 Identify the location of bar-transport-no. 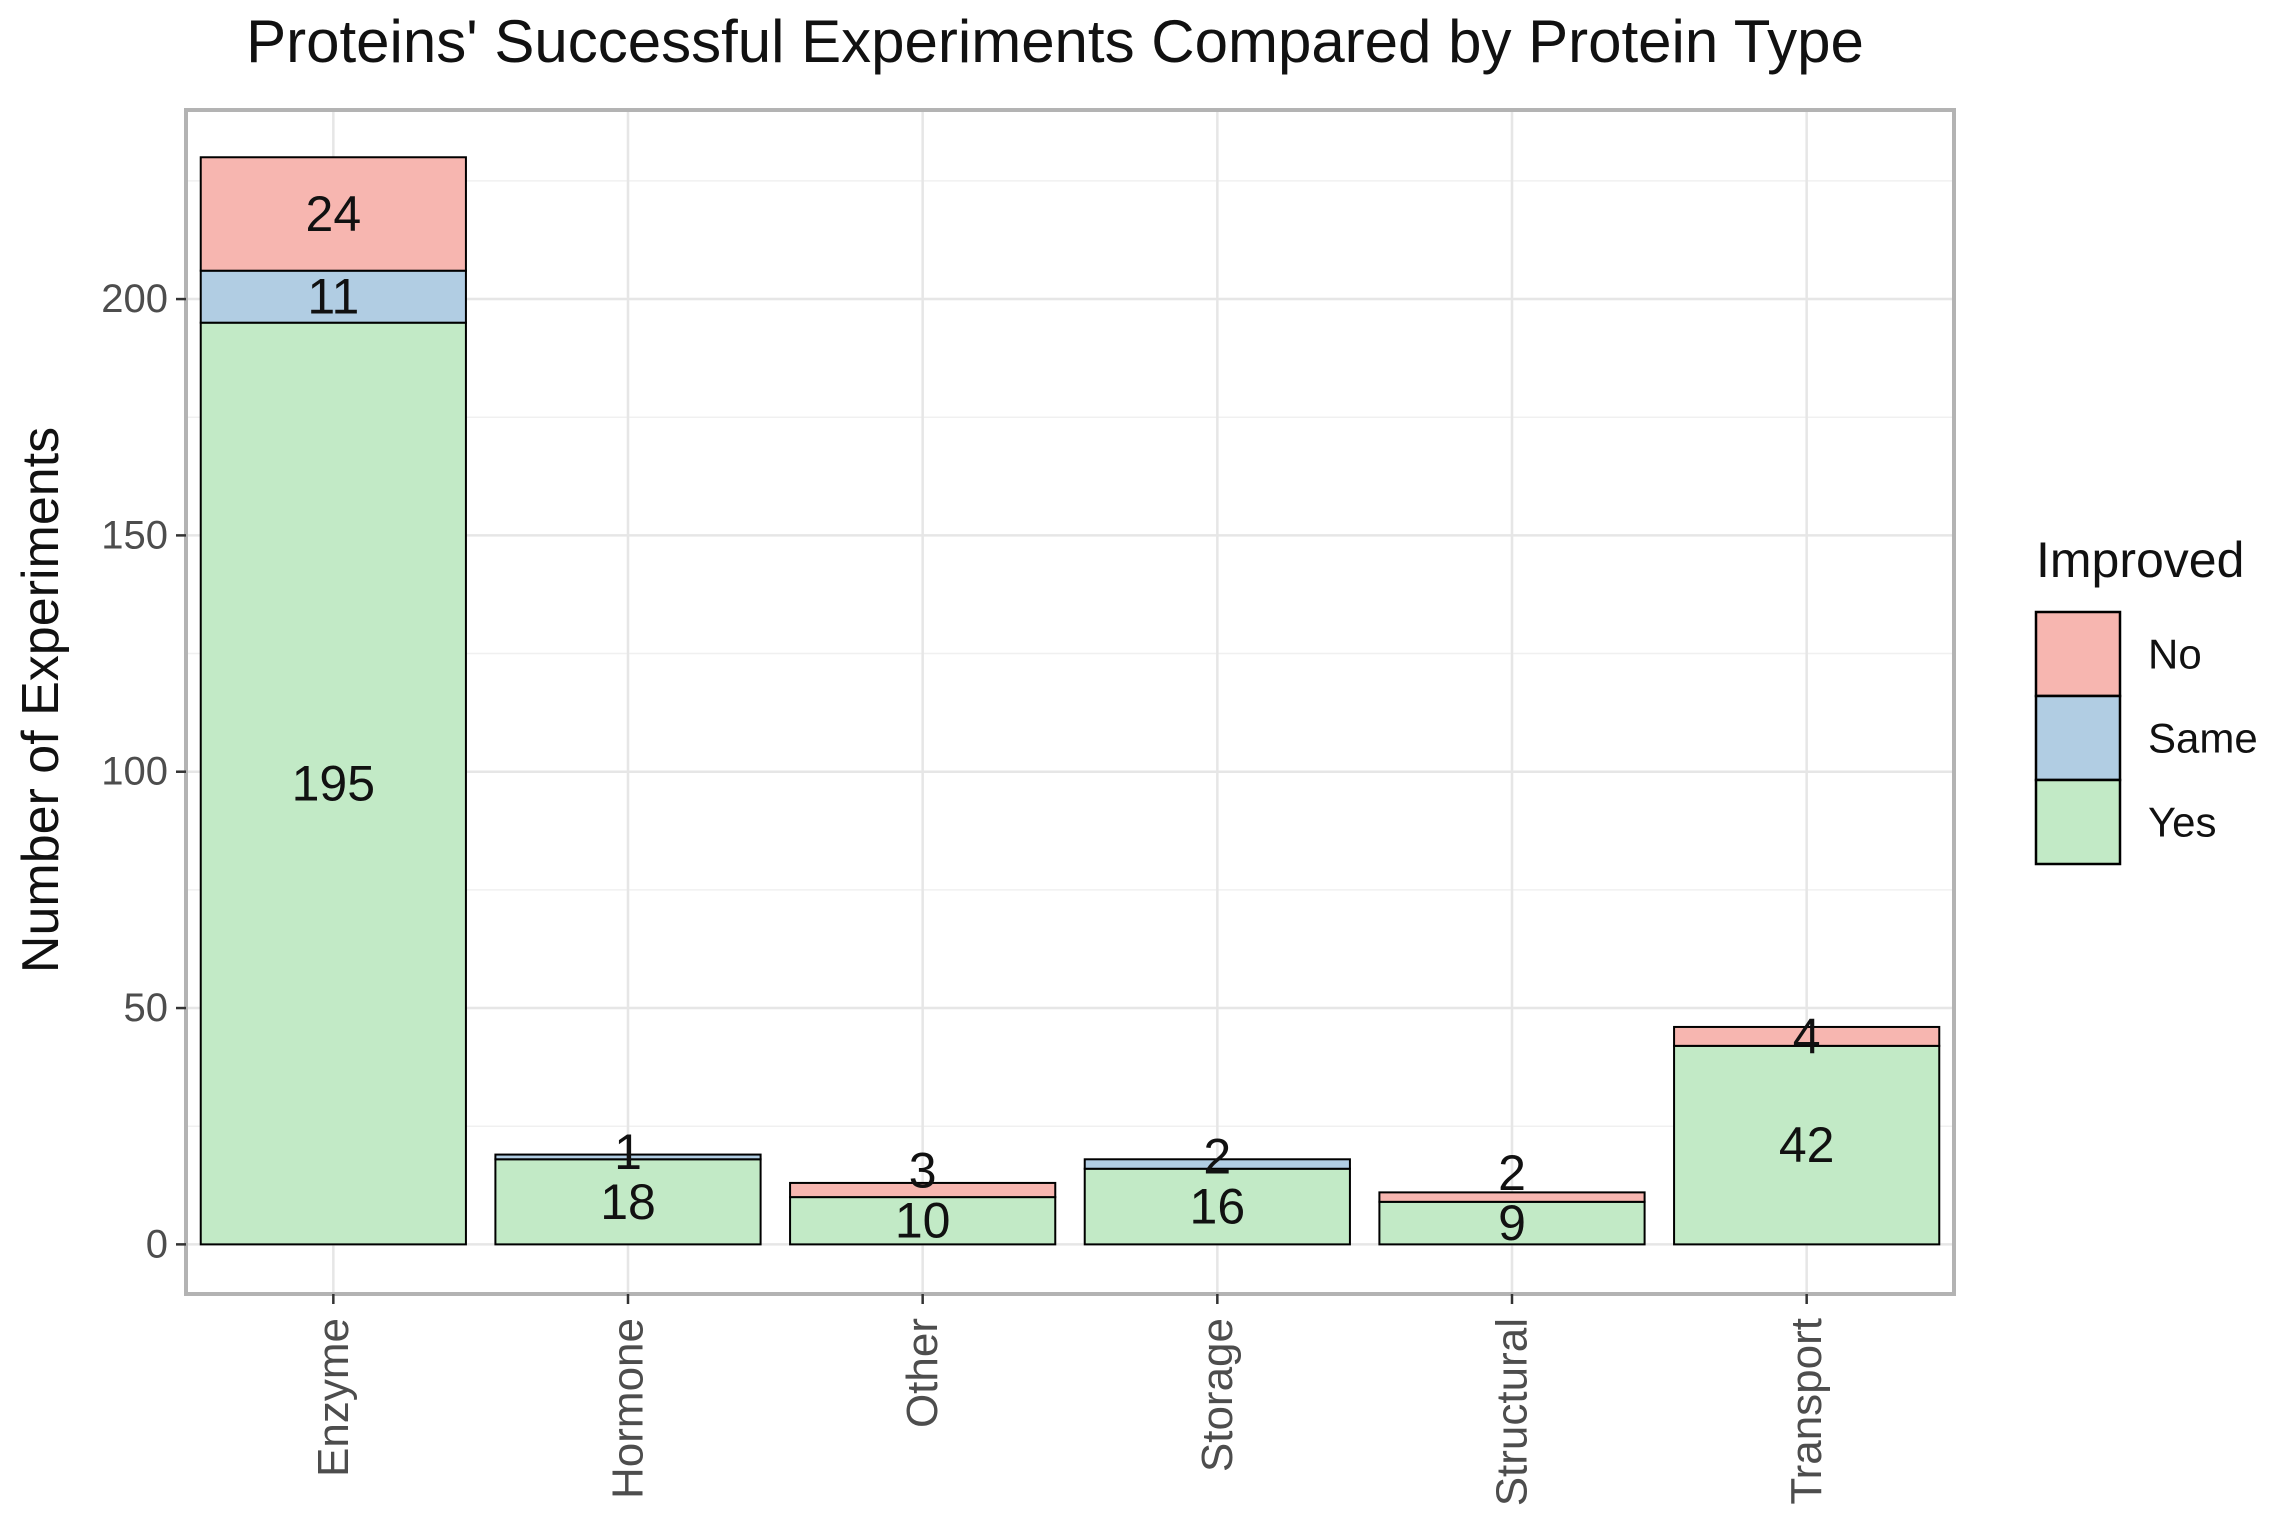
(1807, 1036).